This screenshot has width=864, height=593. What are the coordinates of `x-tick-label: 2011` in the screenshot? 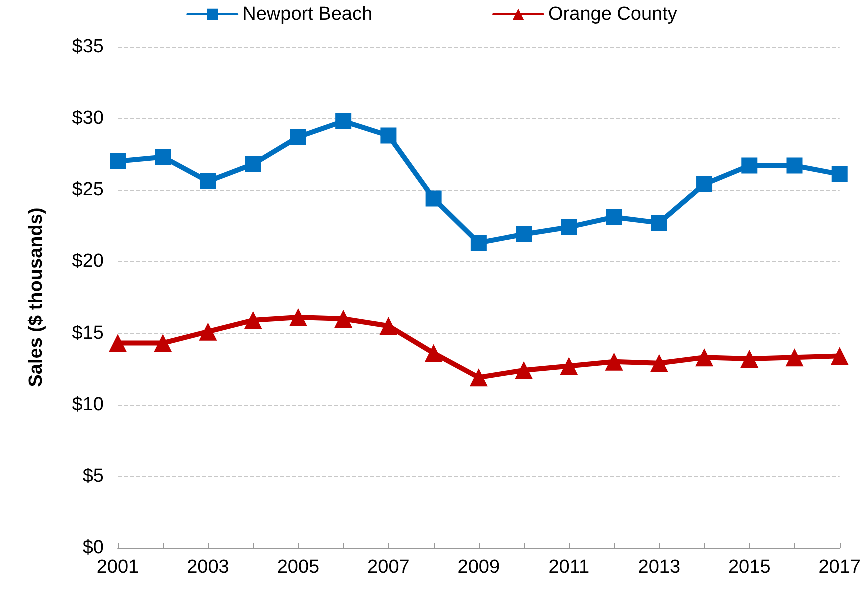 It's located at (569, 567).